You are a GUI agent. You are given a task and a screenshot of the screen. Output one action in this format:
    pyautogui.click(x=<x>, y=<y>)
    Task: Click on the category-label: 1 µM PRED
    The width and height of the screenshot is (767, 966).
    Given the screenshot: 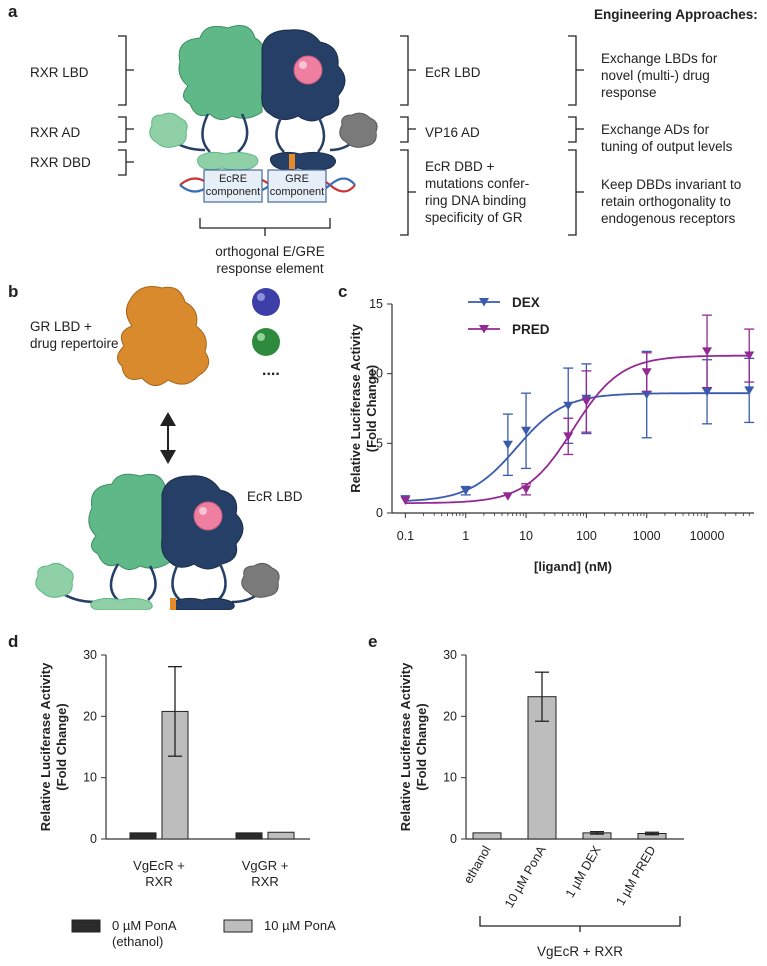 What is the action you would take?
    pyautogui.click(x=635, y=876)
    